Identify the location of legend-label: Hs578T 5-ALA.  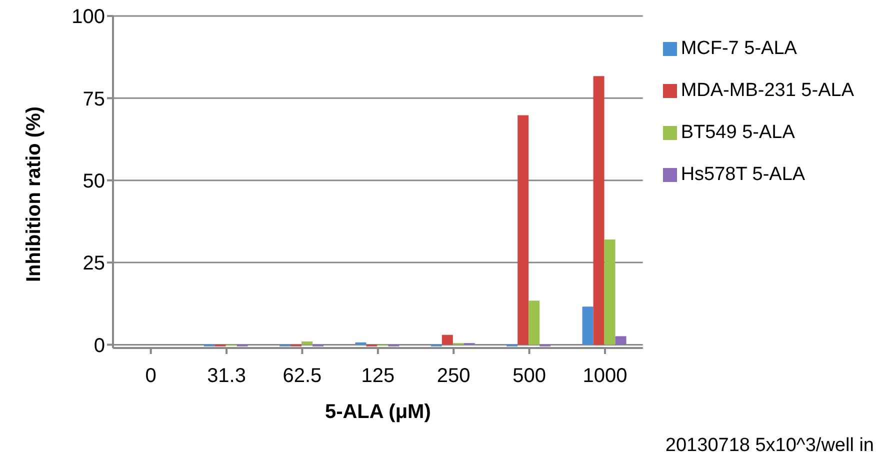
(743, 174).